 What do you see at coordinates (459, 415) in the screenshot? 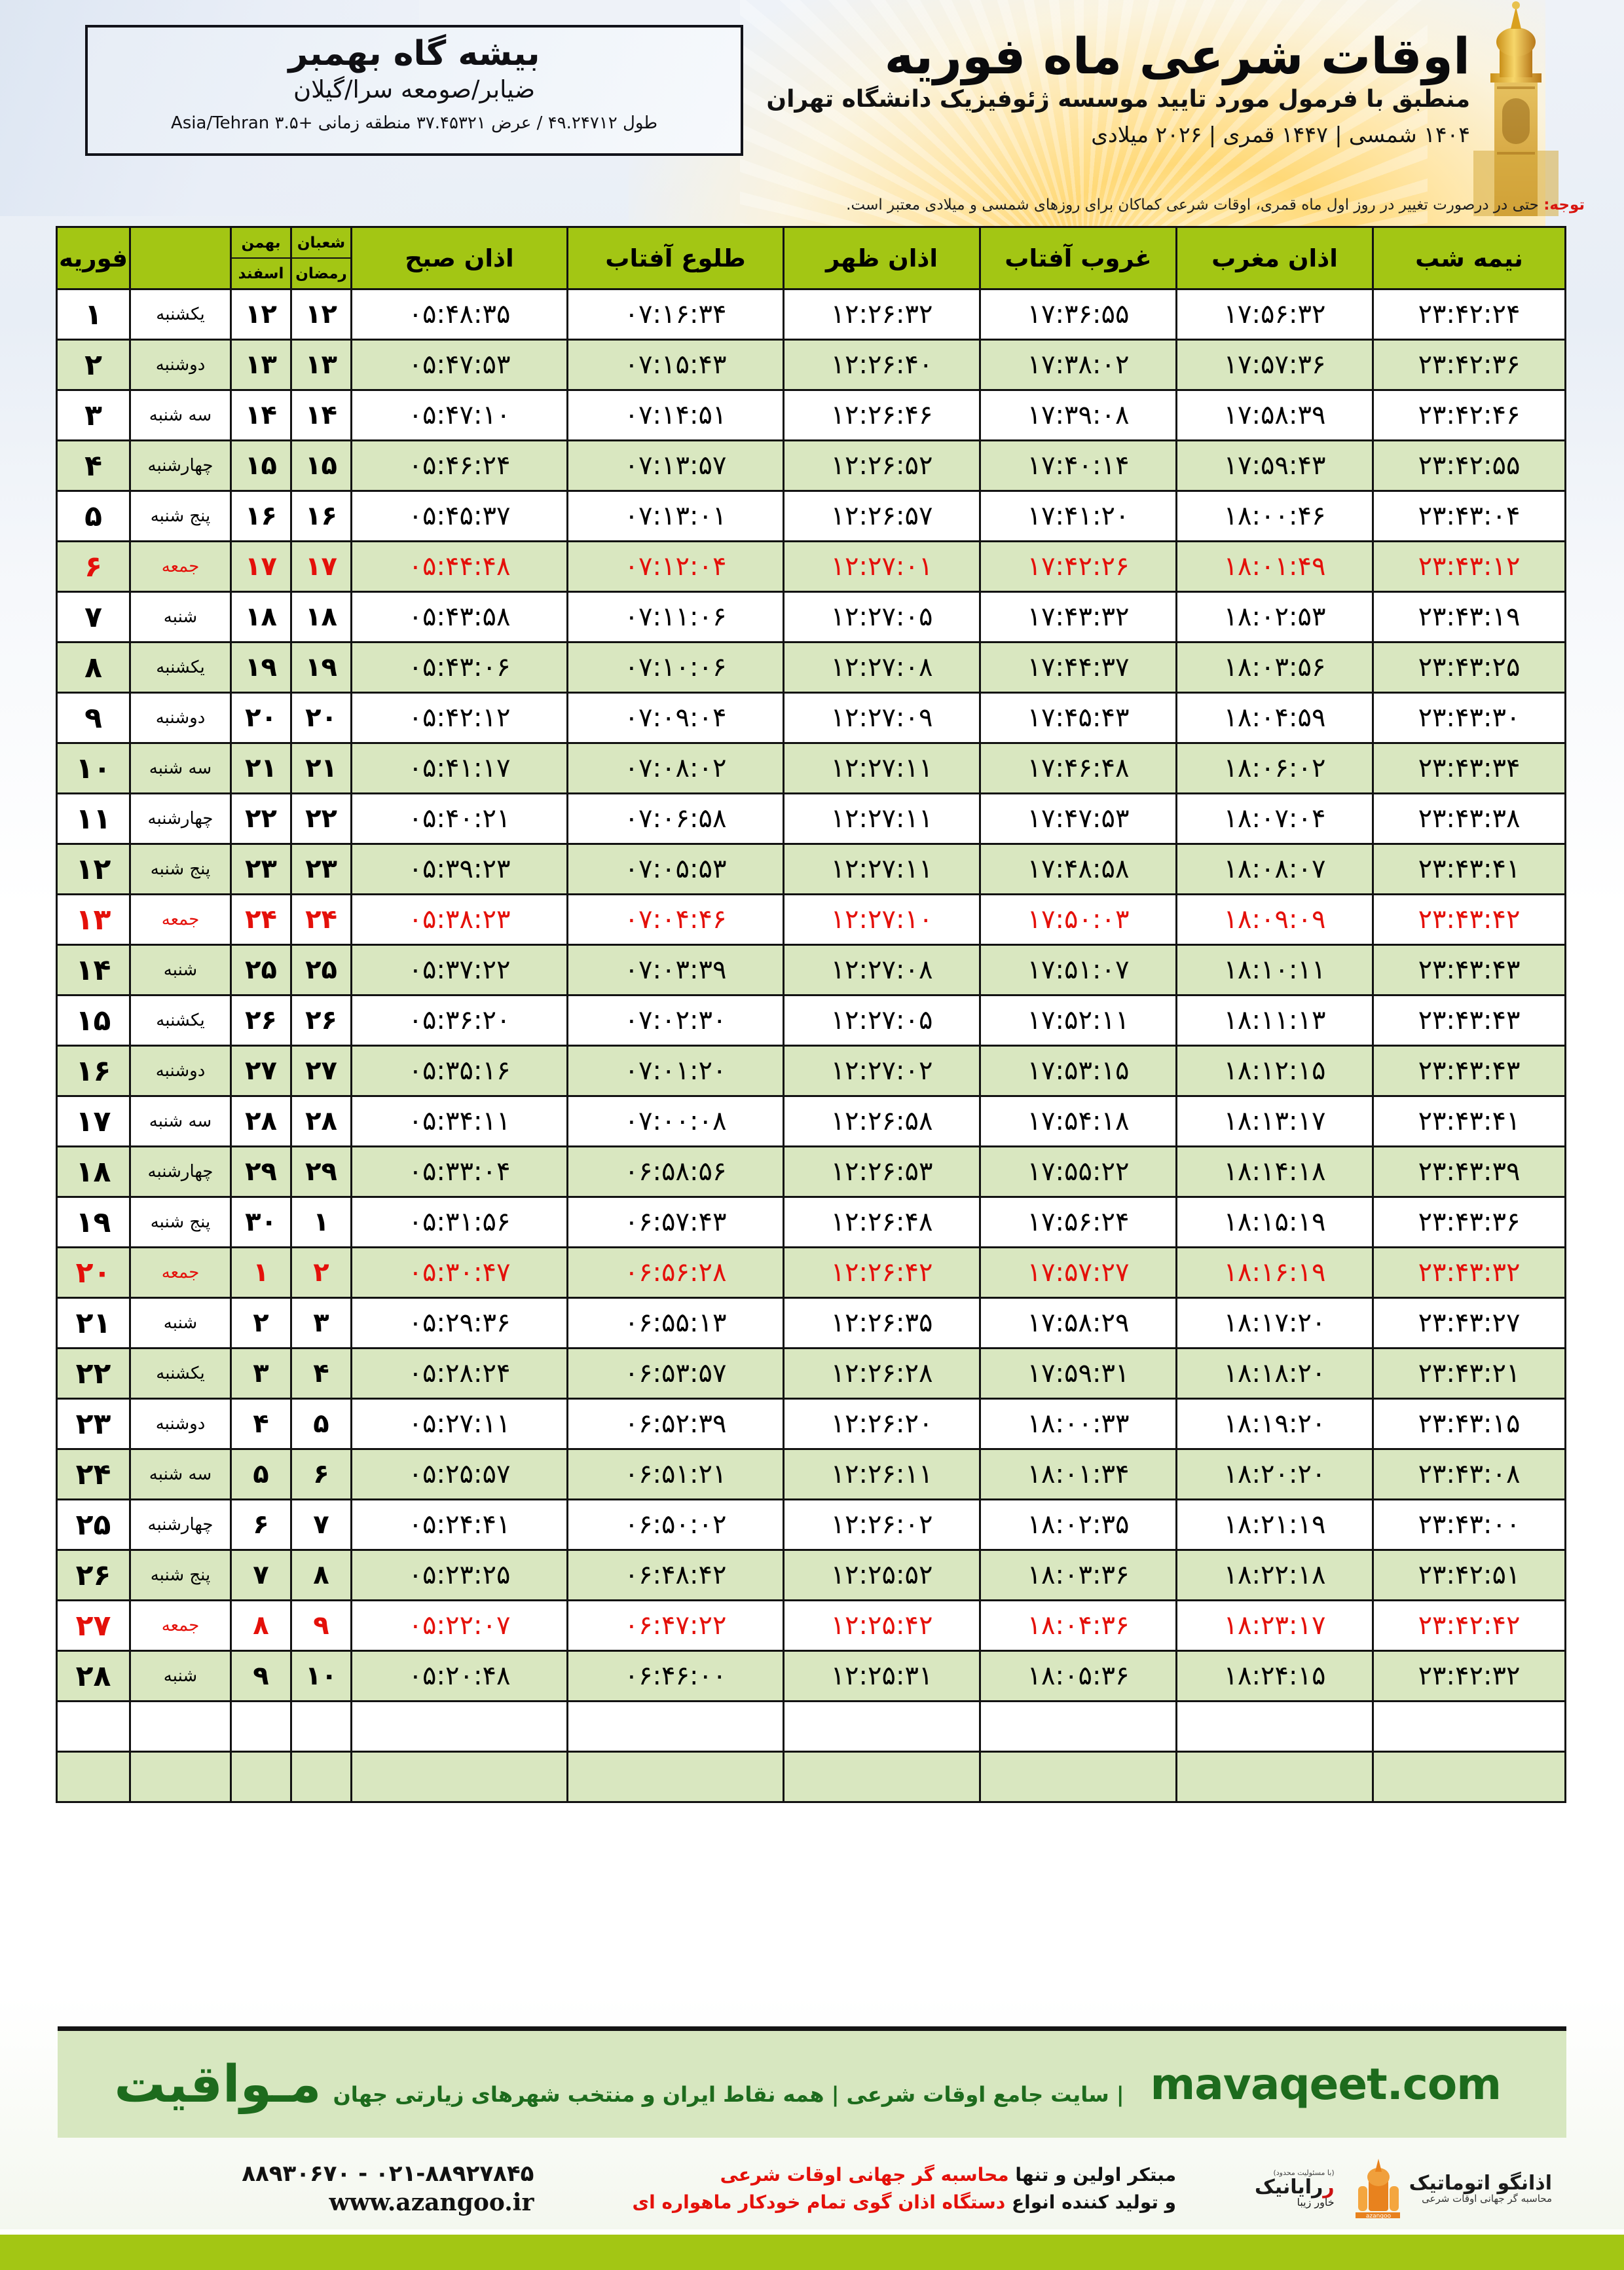
I see `cell-fajr: ۰۵:۴۷:۱۰` at bounding box center [459, 415].